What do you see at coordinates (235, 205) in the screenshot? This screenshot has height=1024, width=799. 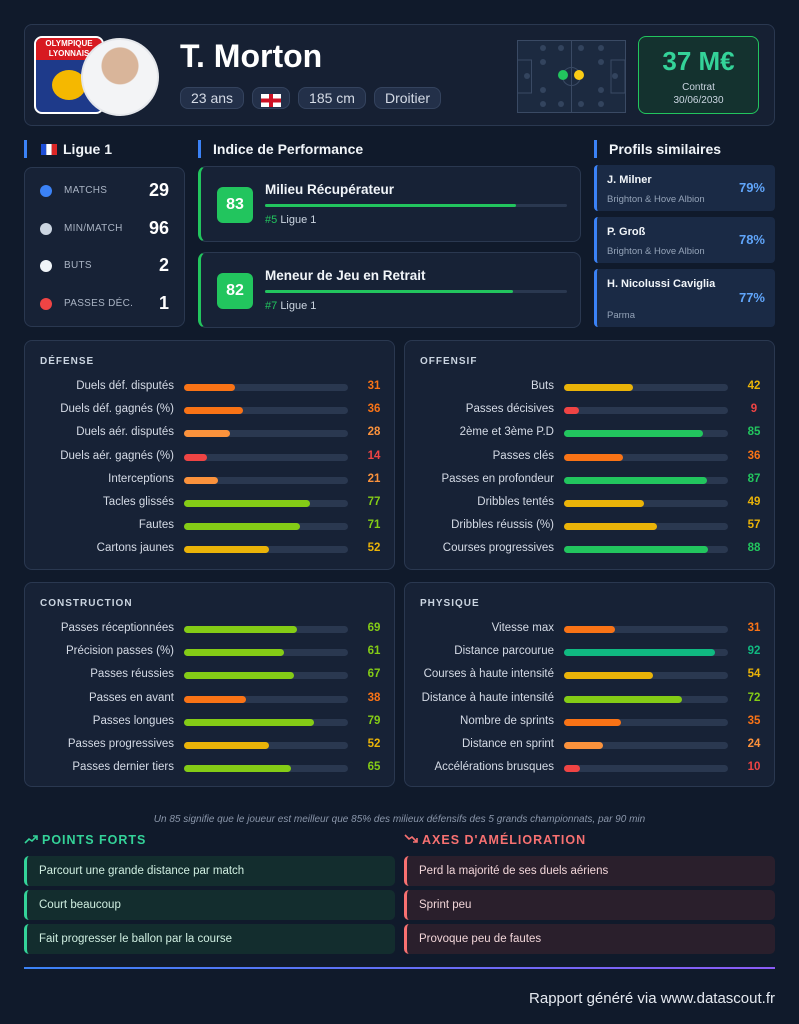 I see `performance-score: 83` at bounding box center [235, 205].